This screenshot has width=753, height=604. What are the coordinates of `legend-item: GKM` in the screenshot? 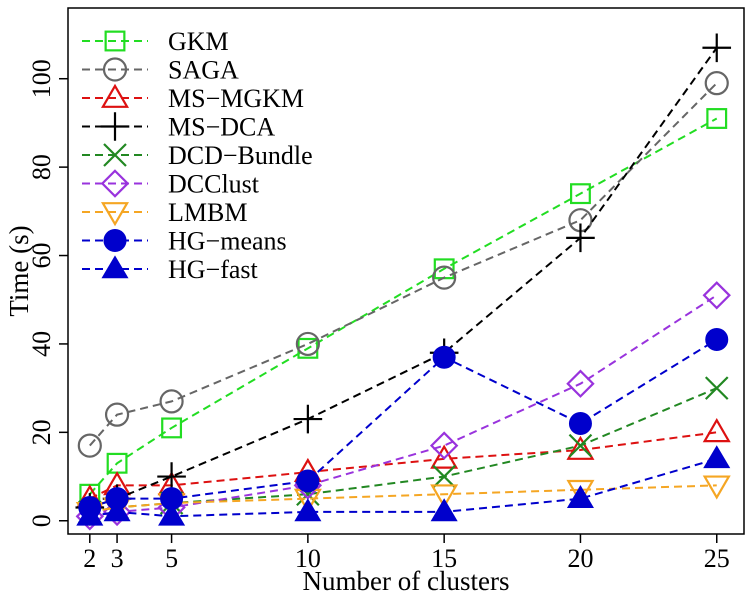 It's located at (155, 41).